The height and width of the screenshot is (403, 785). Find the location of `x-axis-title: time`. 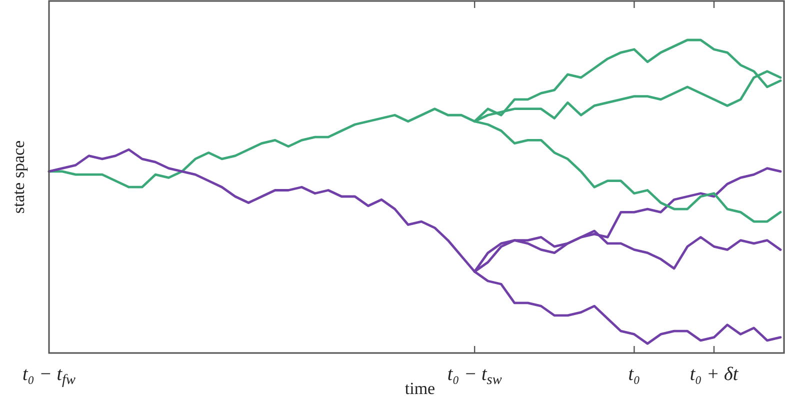

x-axis-title: time is located at coordinates (420, 388).